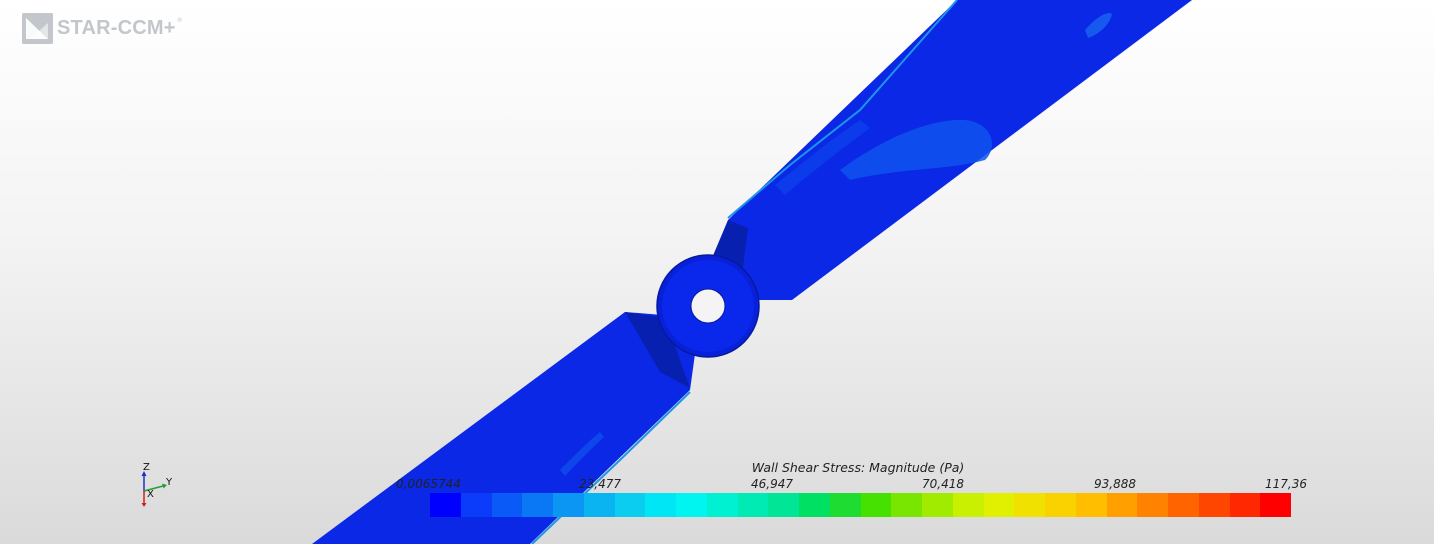 The height and width of the screenshot is (544, 1434). What do you see at coordinates (37, 28) in the screenshot?
I see `star-ccm-logo-icon` at bounding box center [37, 28].